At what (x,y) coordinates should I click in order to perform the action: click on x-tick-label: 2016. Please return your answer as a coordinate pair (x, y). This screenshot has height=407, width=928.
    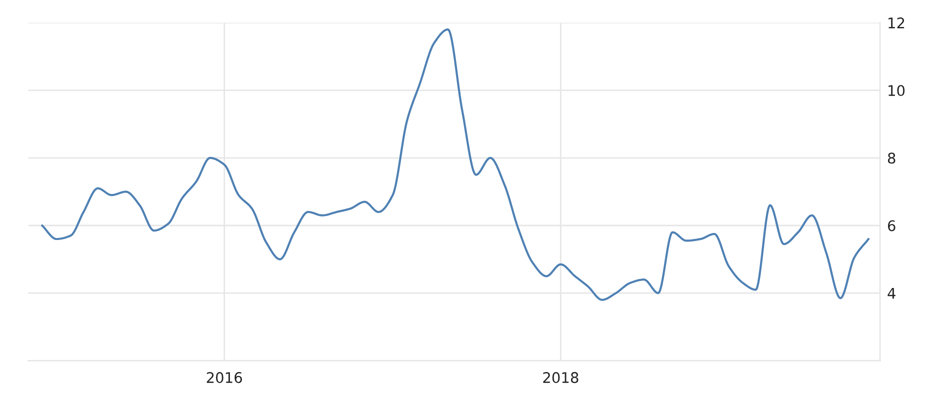
    Looking at the image, I should click on (224, 378).